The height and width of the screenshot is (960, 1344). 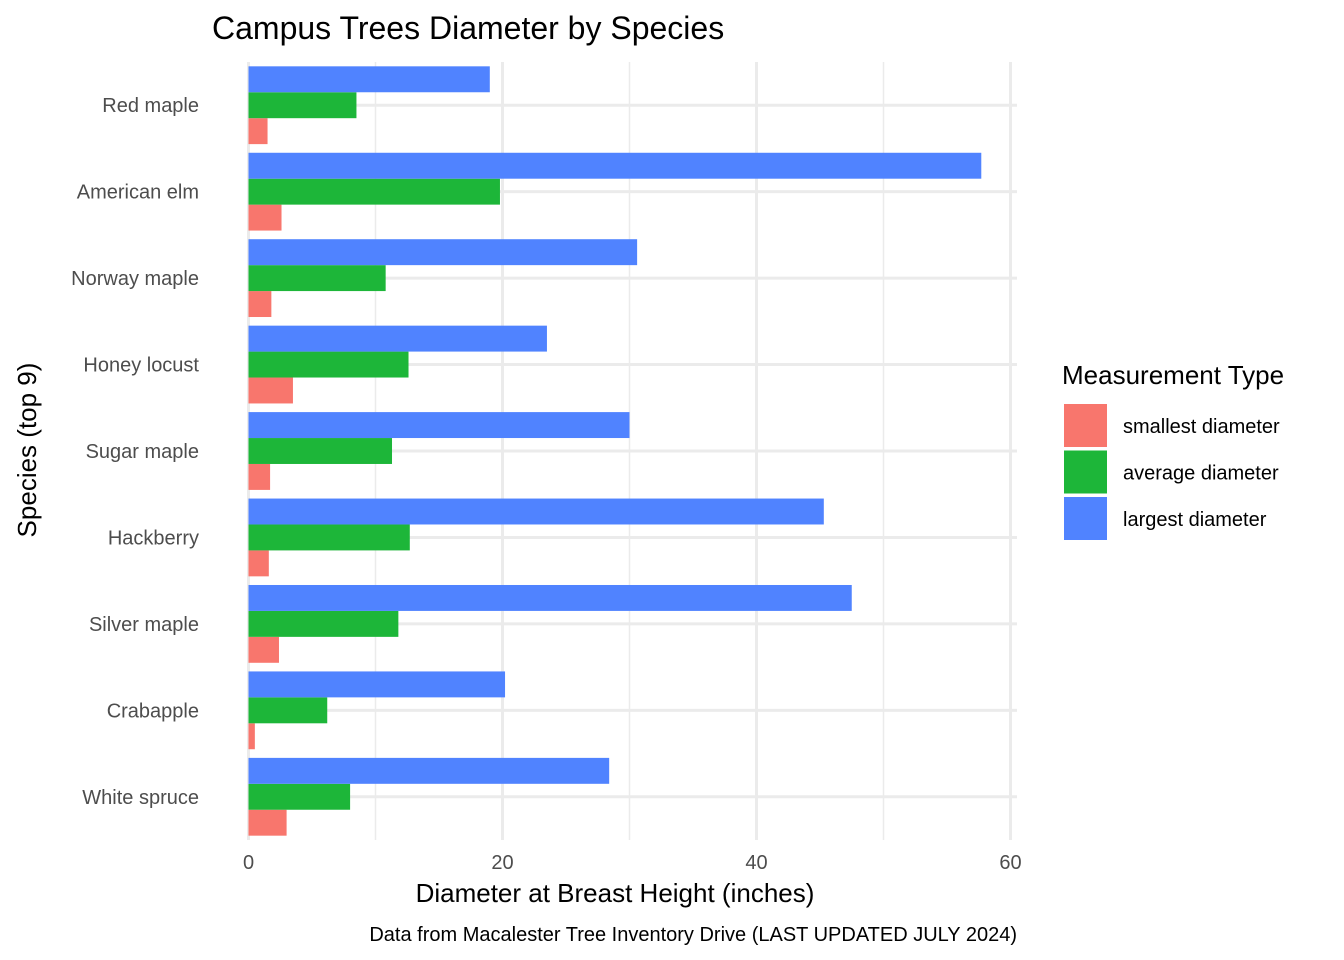 What do you see at coordinates (258, 131) in the screenshot?
I see `bar-smallest-diameter-red-maple` at bounding box center [258, 131].